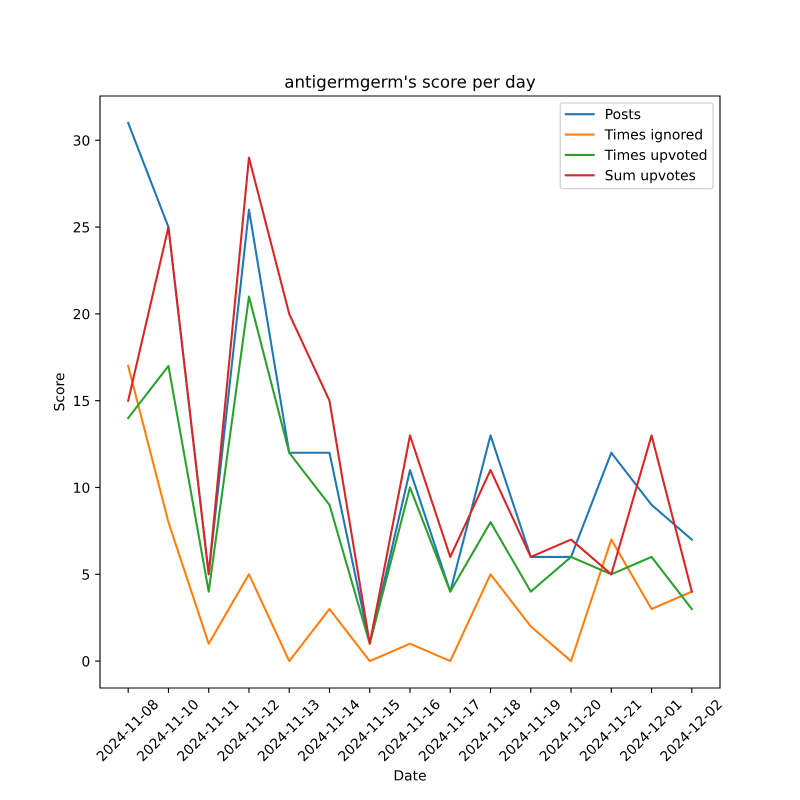 The image size is (800, 800). Describe the element at coordinates (410, 775) in the screenshot. I see `x-axis-title: Date` at that location.